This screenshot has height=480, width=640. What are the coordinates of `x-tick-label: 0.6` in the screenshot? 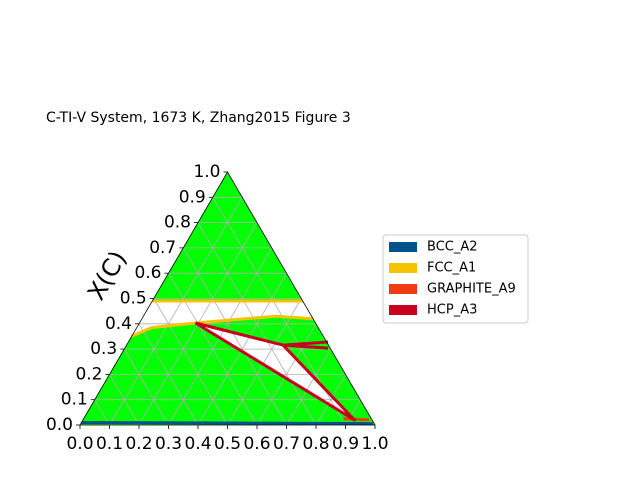 It's located at (256, 444).